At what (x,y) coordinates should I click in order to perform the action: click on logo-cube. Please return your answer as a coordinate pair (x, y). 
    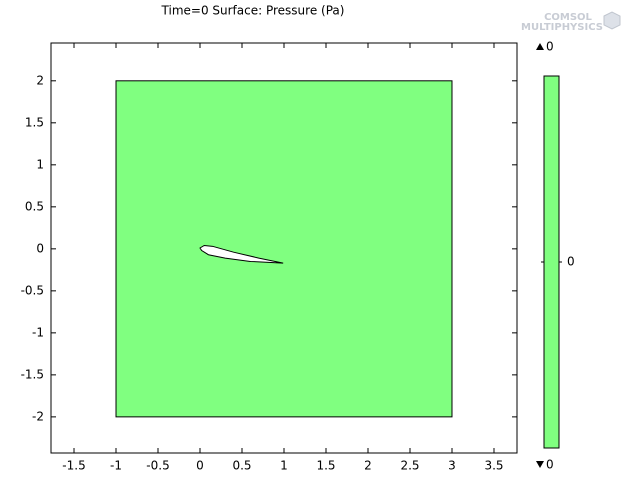
    Looking at the image, I should click on (612, 20).